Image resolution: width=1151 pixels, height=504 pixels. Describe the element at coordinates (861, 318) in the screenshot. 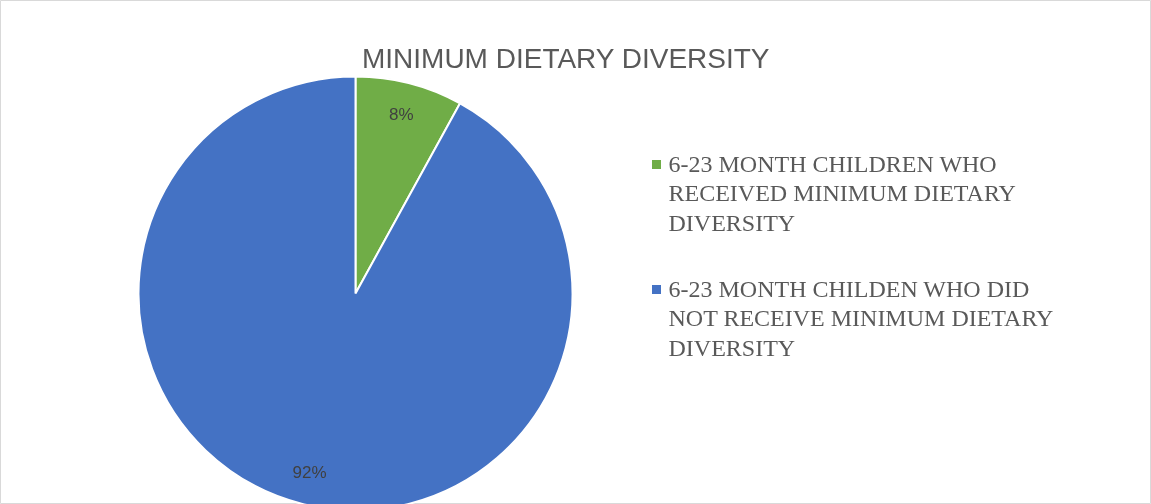

I see `legend-label: 6-23 MONTH CHILDEN WHO DID NOT RECEIVE MINIMUM DIETARY DIVERSITY` at that location.